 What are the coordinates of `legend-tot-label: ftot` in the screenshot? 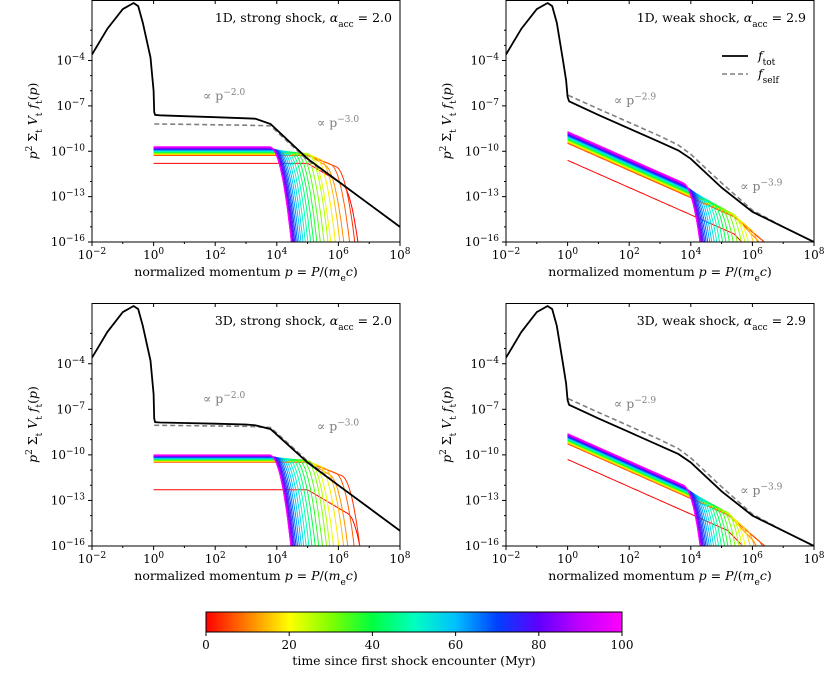 It's located at (766, 58).